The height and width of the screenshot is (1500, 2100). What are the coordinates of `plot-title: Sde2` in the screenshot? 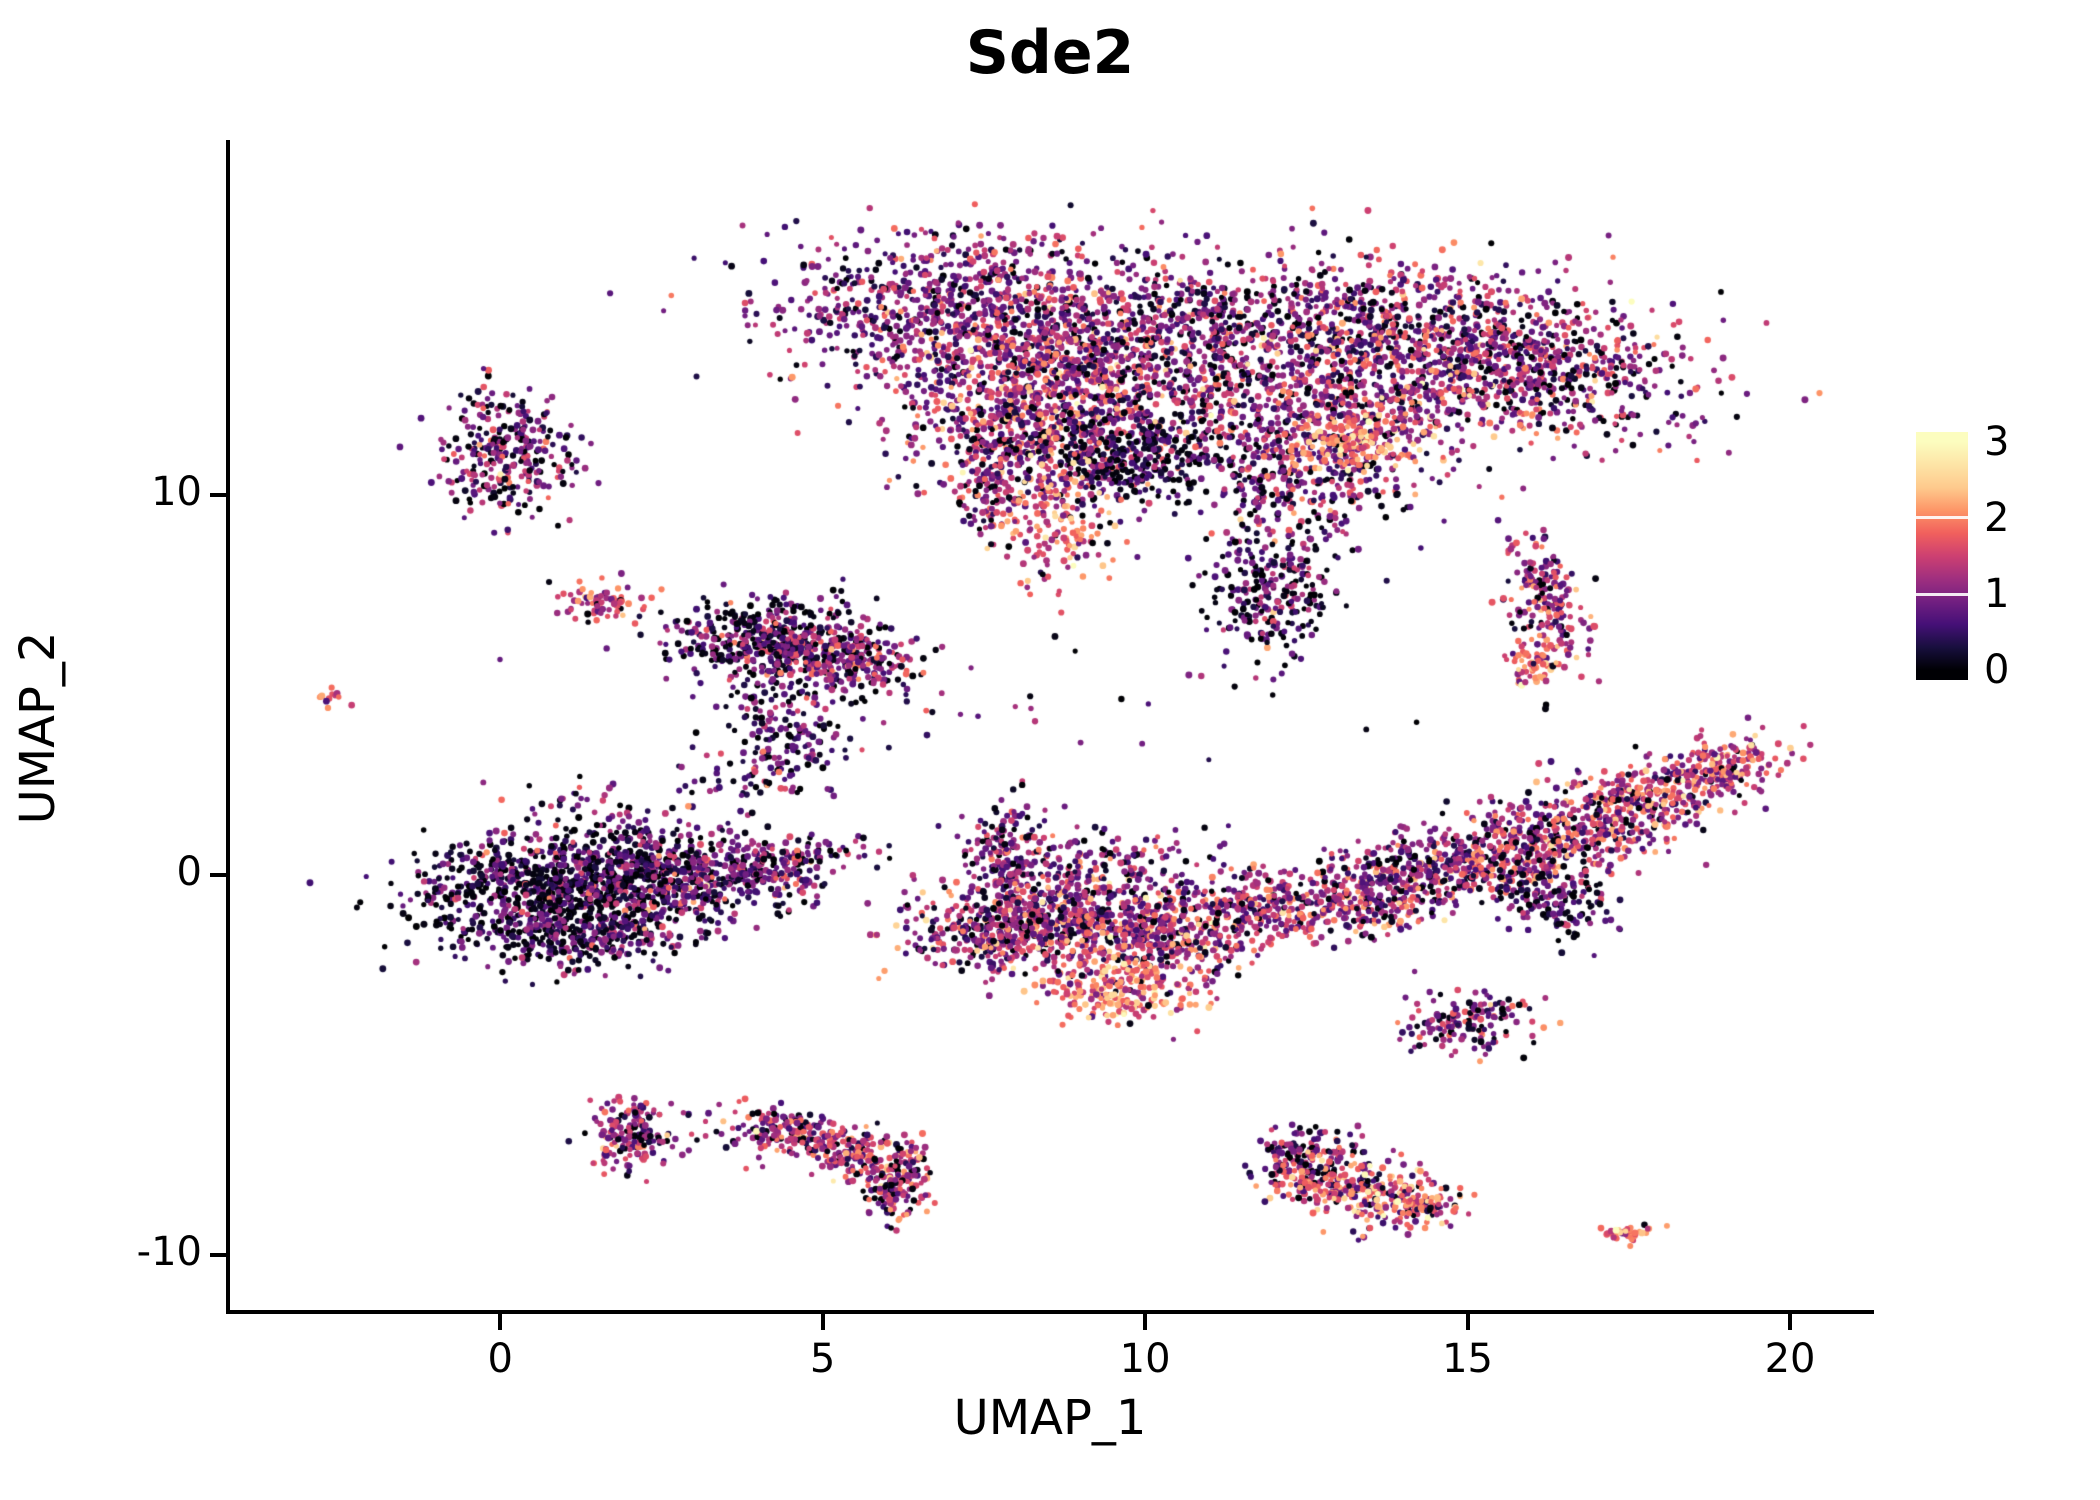 It's located at (1050, 53).